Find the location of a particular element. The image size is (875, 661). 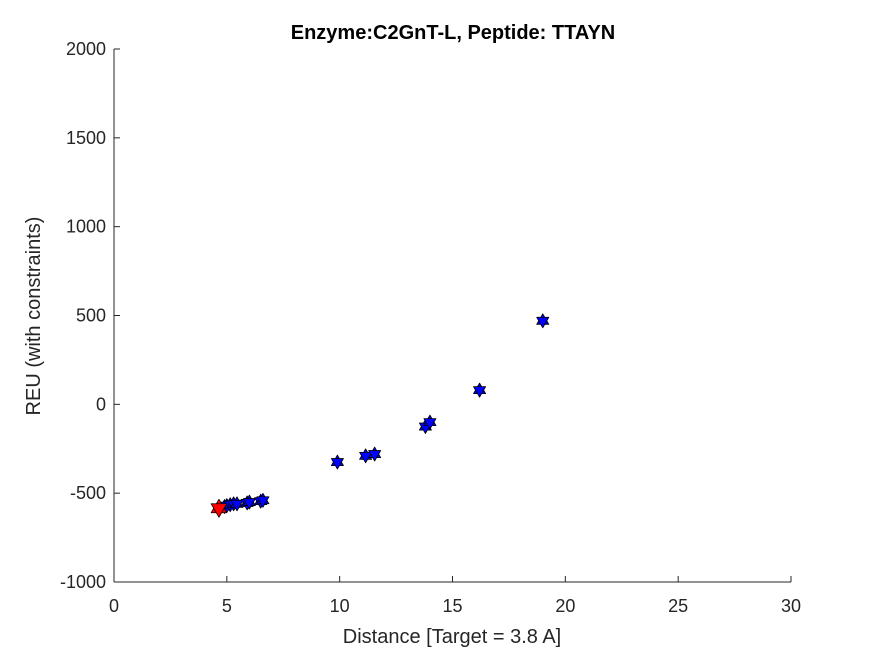

chart-title: Enzyme:C2GnT-L, Peptide: TTAYN is located at coordinates (453, 33).